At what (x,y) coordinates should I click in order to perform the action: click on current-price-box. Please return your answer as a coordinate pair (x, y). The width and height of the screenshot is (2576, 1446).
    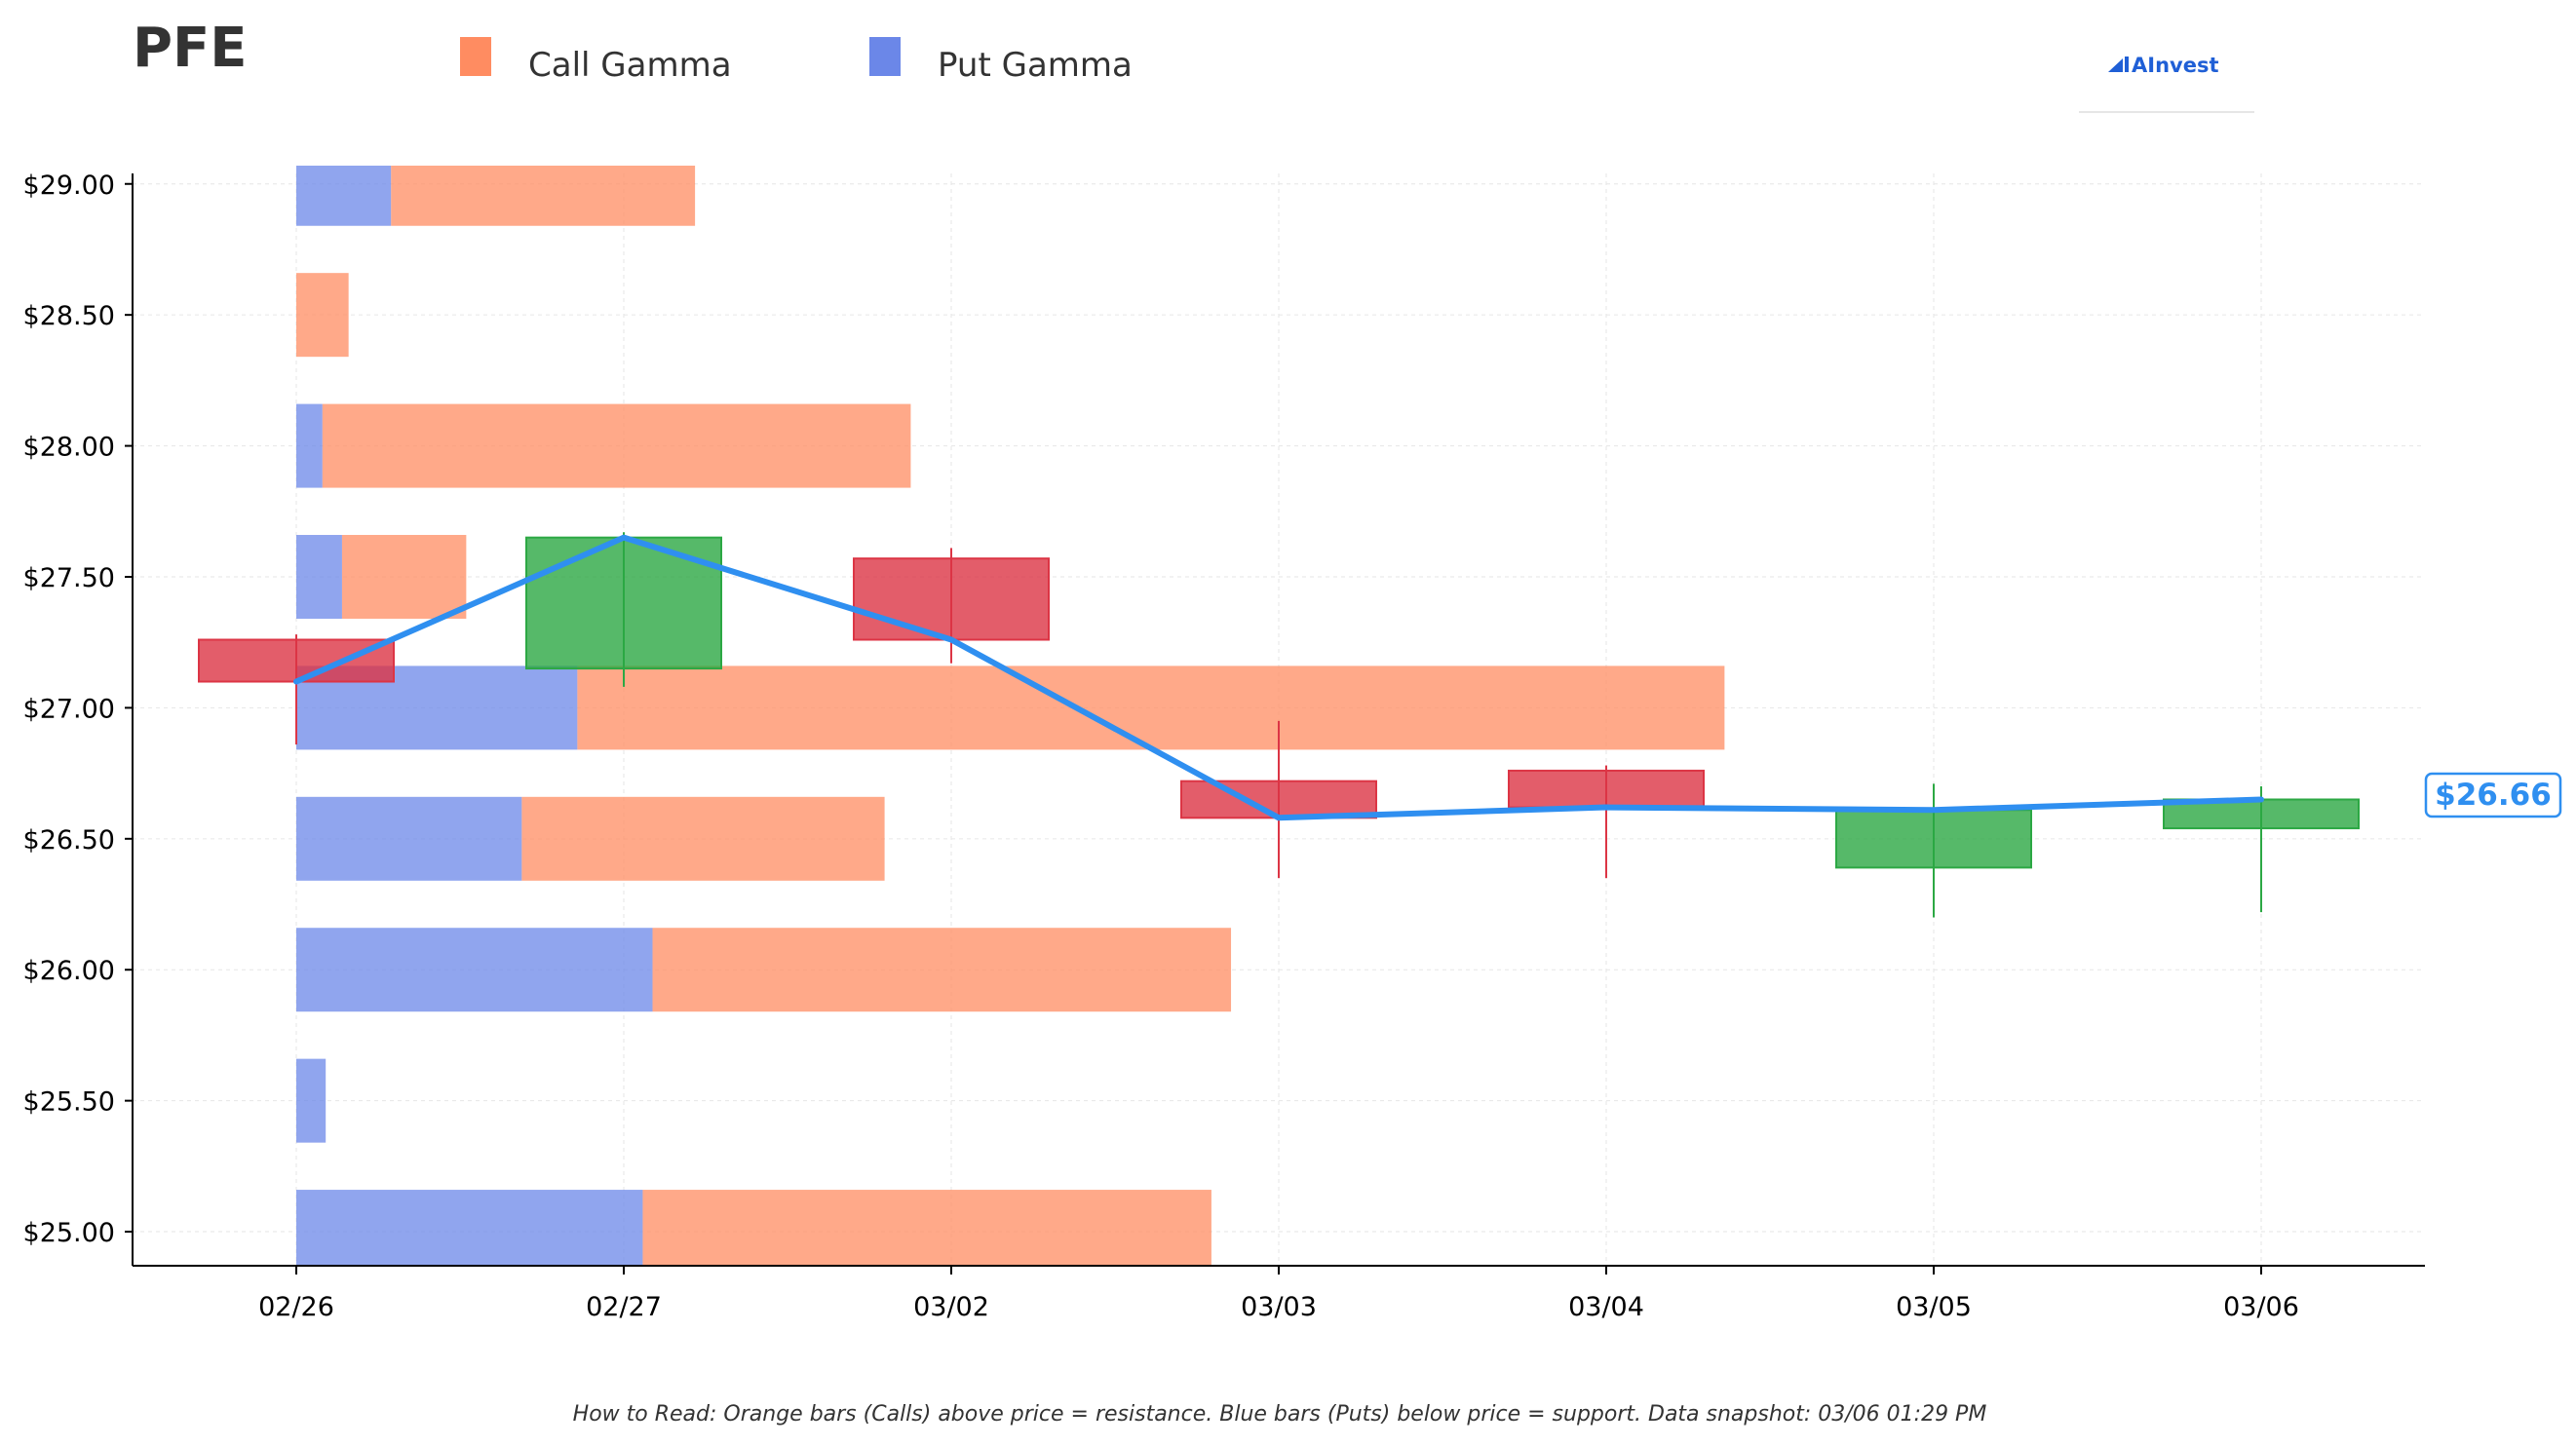
    Looking at the image, I should click on (2493, 795).